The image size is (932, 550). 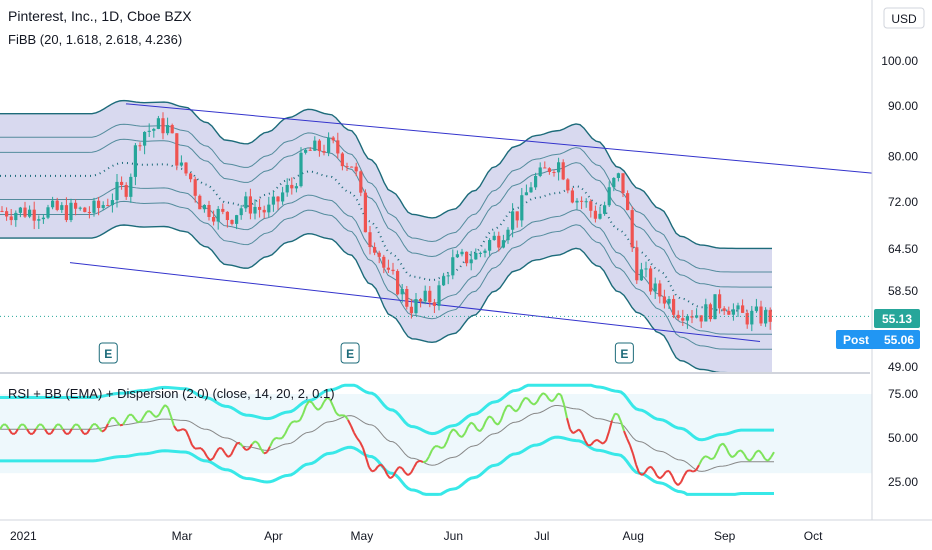 I want to click on time-axis: 2021 Mar Apr May Jun Jul Aug Sep Oct, so click(x=416, y=536).